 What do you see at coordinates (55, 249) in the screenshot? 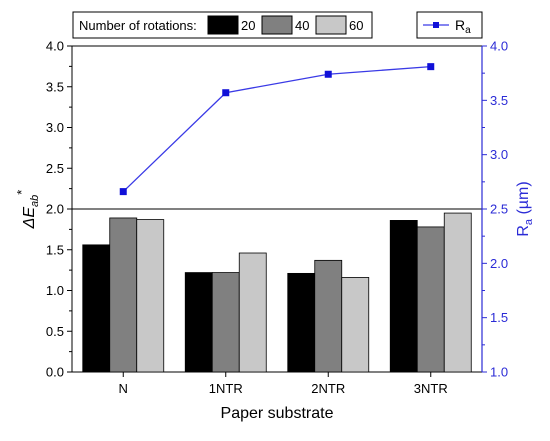
I see `left-tick-label-1.5: 1.5` at bounding box center [55, 249].